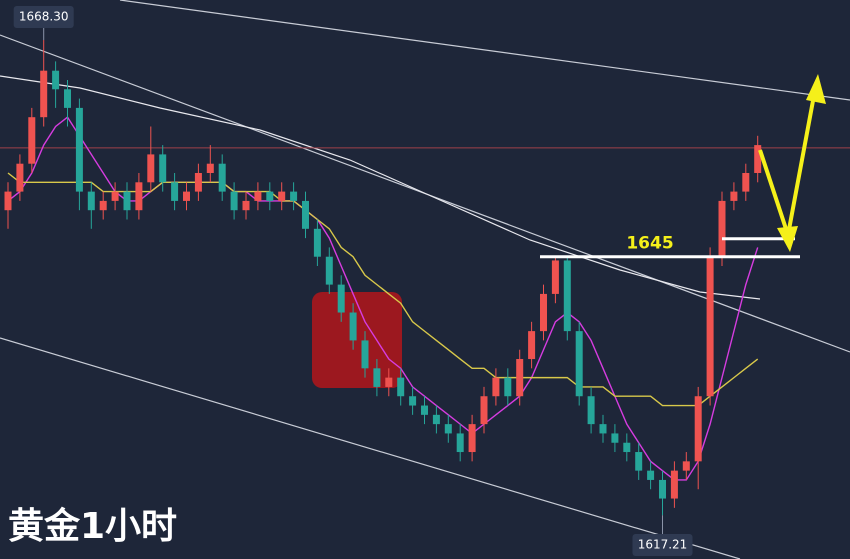  I want to click on chart-title: 黄金1小时, so click(92, 526).